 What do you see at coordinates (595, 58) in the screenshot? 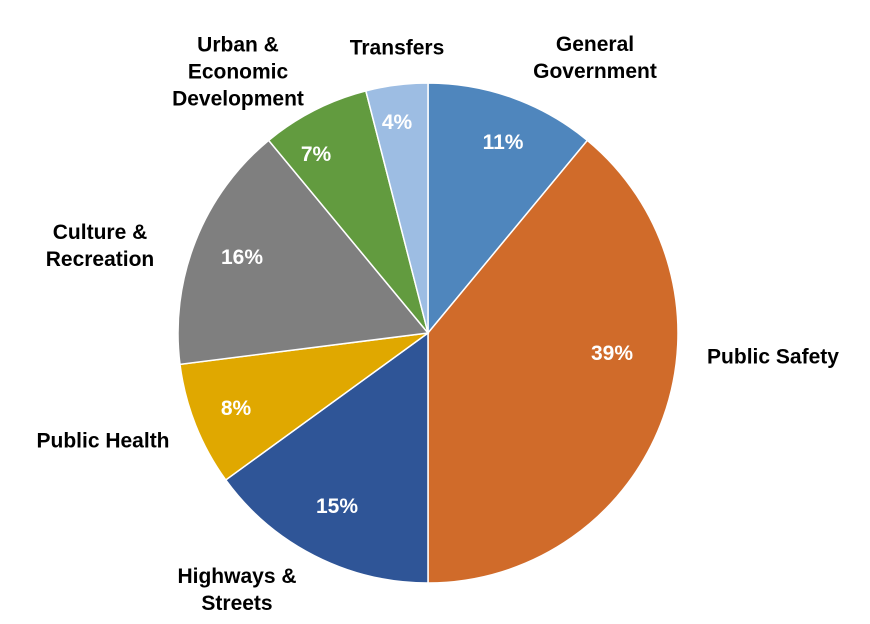
I see `category-label: General Government` at bounding box center [595, 58].